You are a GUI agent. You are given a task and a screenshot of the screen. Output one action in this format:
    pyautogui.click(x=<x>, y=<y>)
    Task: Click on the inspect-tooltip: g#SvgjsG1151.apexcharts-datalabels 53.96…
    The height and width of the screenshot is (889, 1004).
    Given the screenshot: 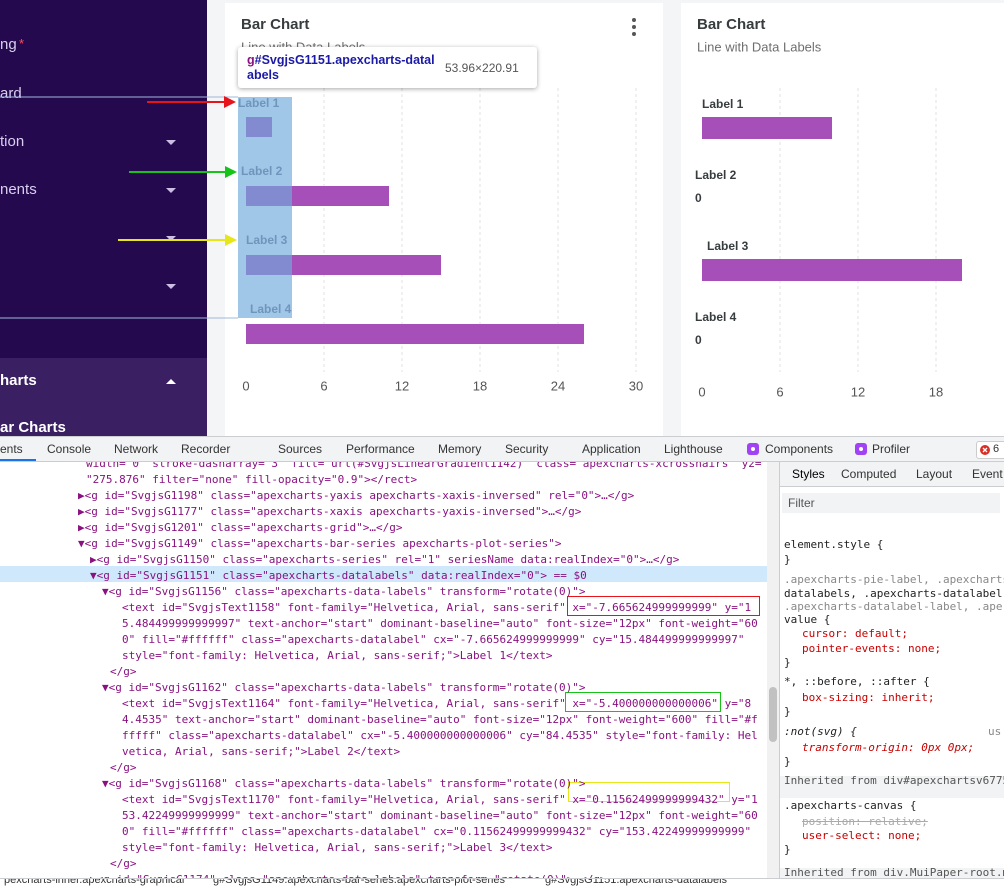 What is the action you would take?
    pyautogui.click(x=387, y=67)
    